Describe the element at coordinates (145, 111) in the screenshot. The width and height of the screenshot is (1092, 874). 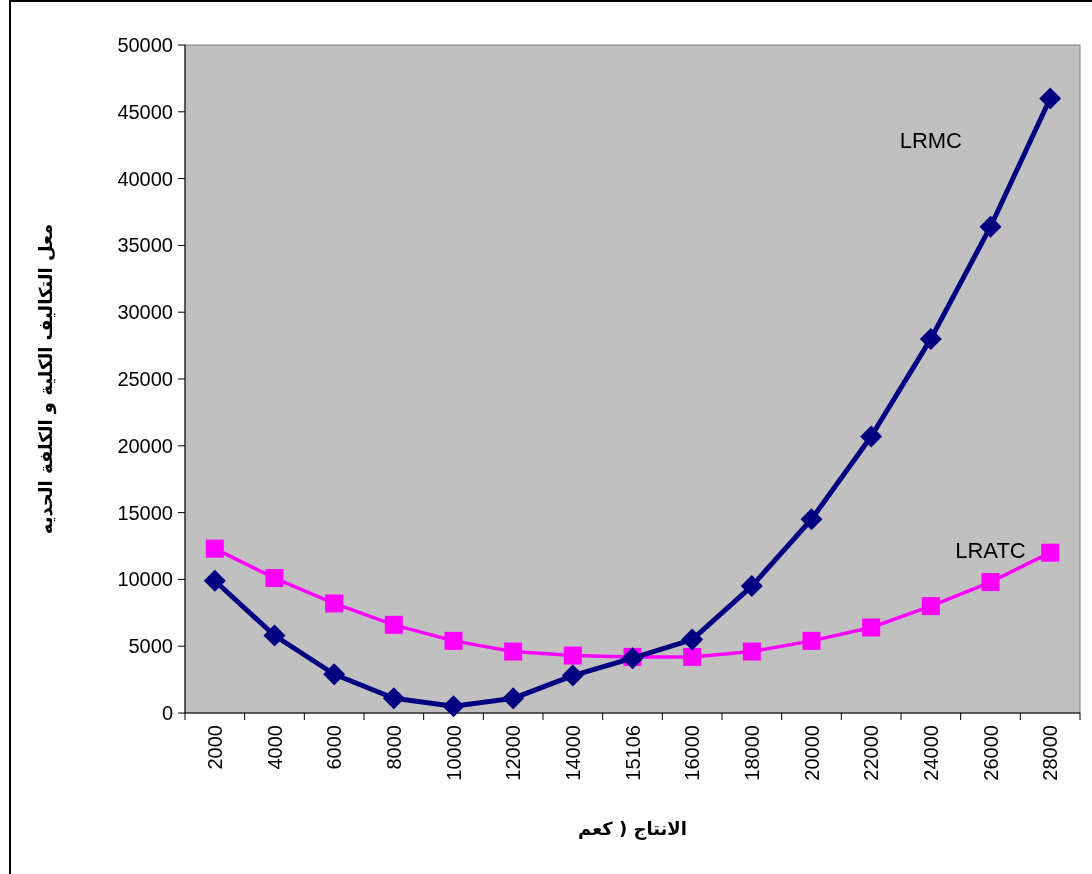
I see `y-tick-label: 45000` at that location.